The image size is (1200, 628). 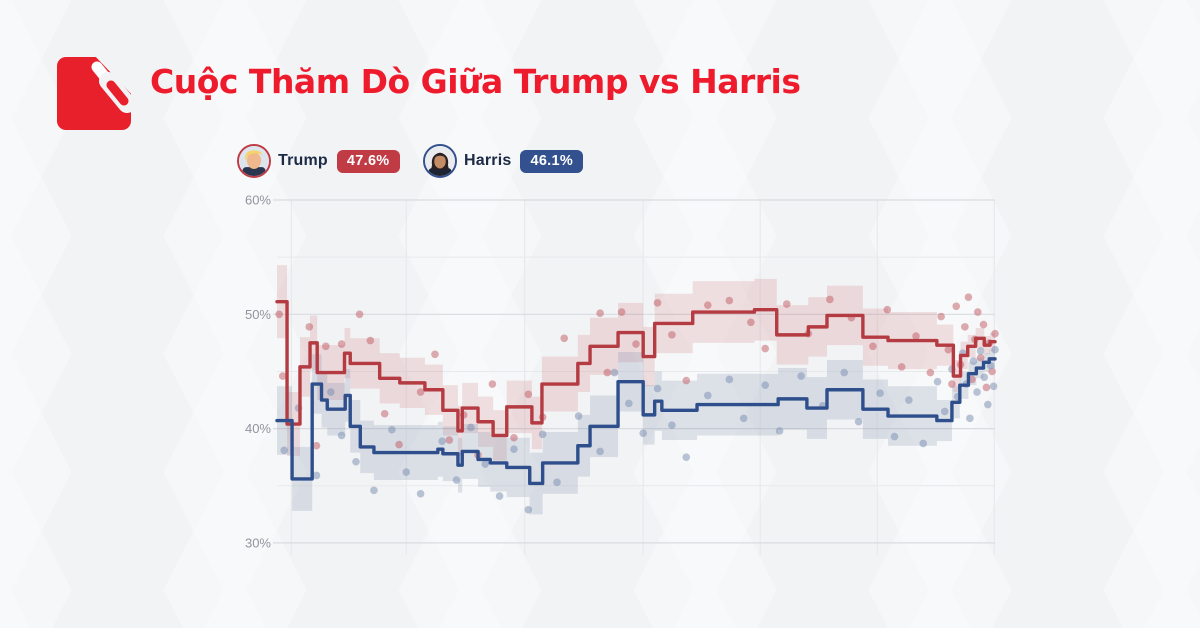 I want to click on trump-avatar, so click(x=254, y=161).